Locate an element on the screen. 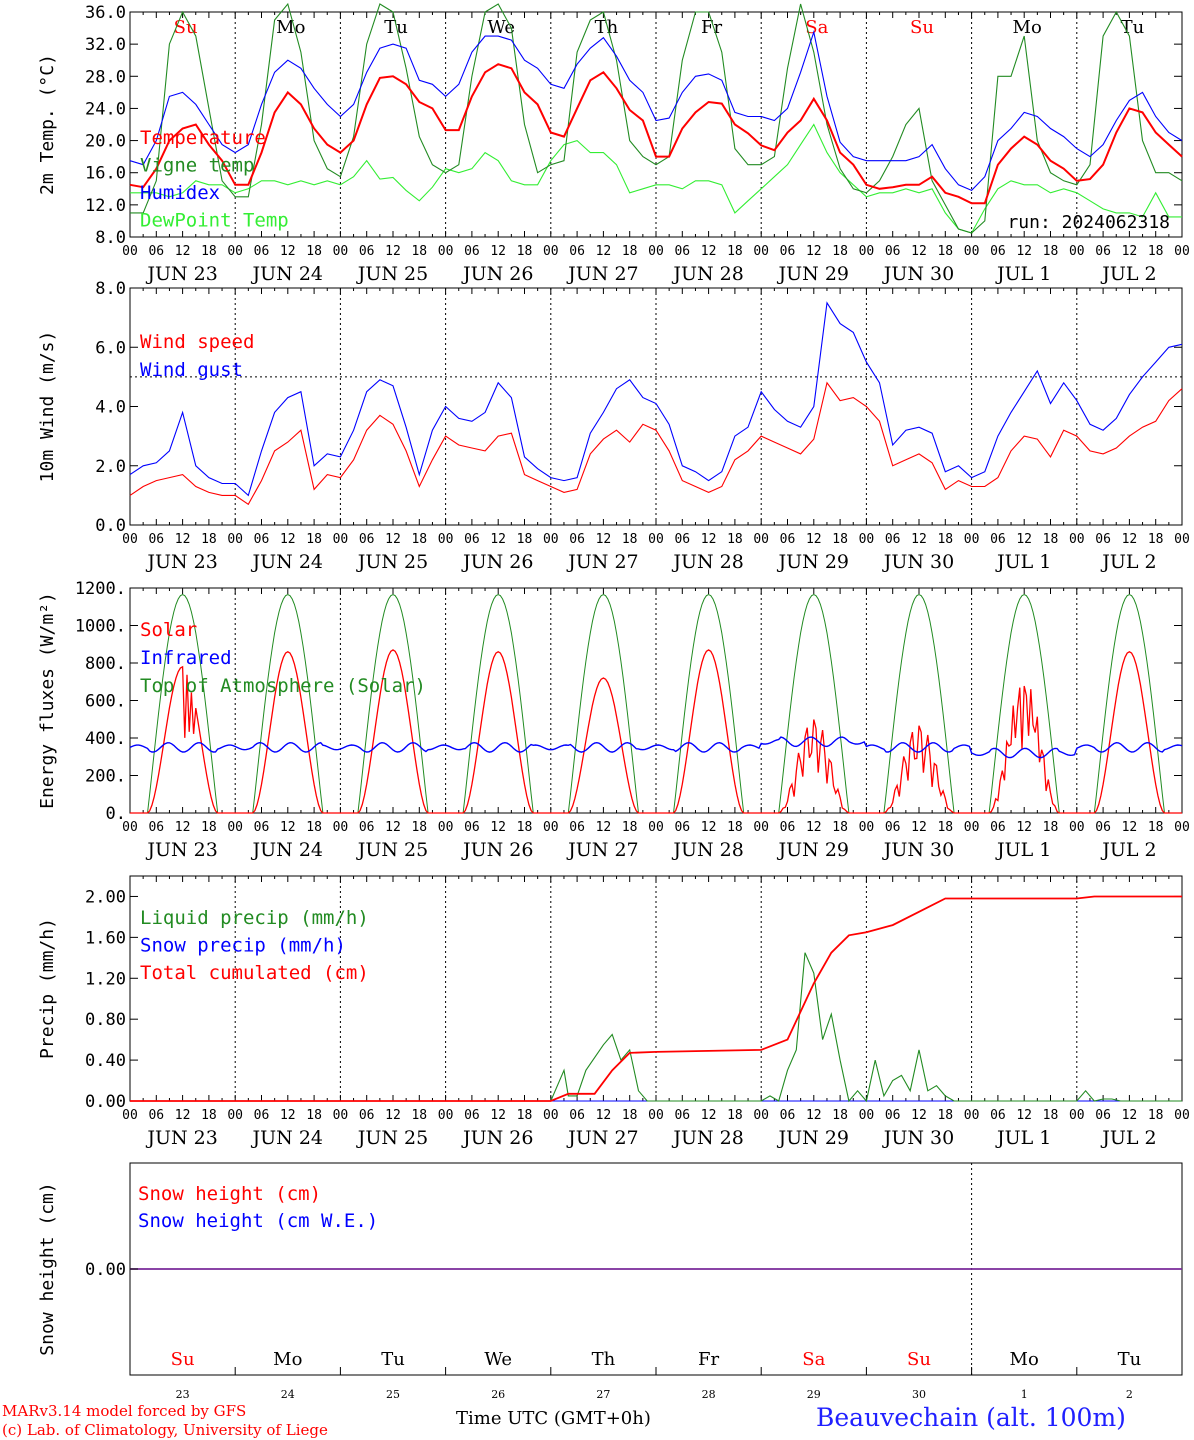 The image size is (1194, 1440). day-number-label: 29 is located at coordinates (814, 1394).